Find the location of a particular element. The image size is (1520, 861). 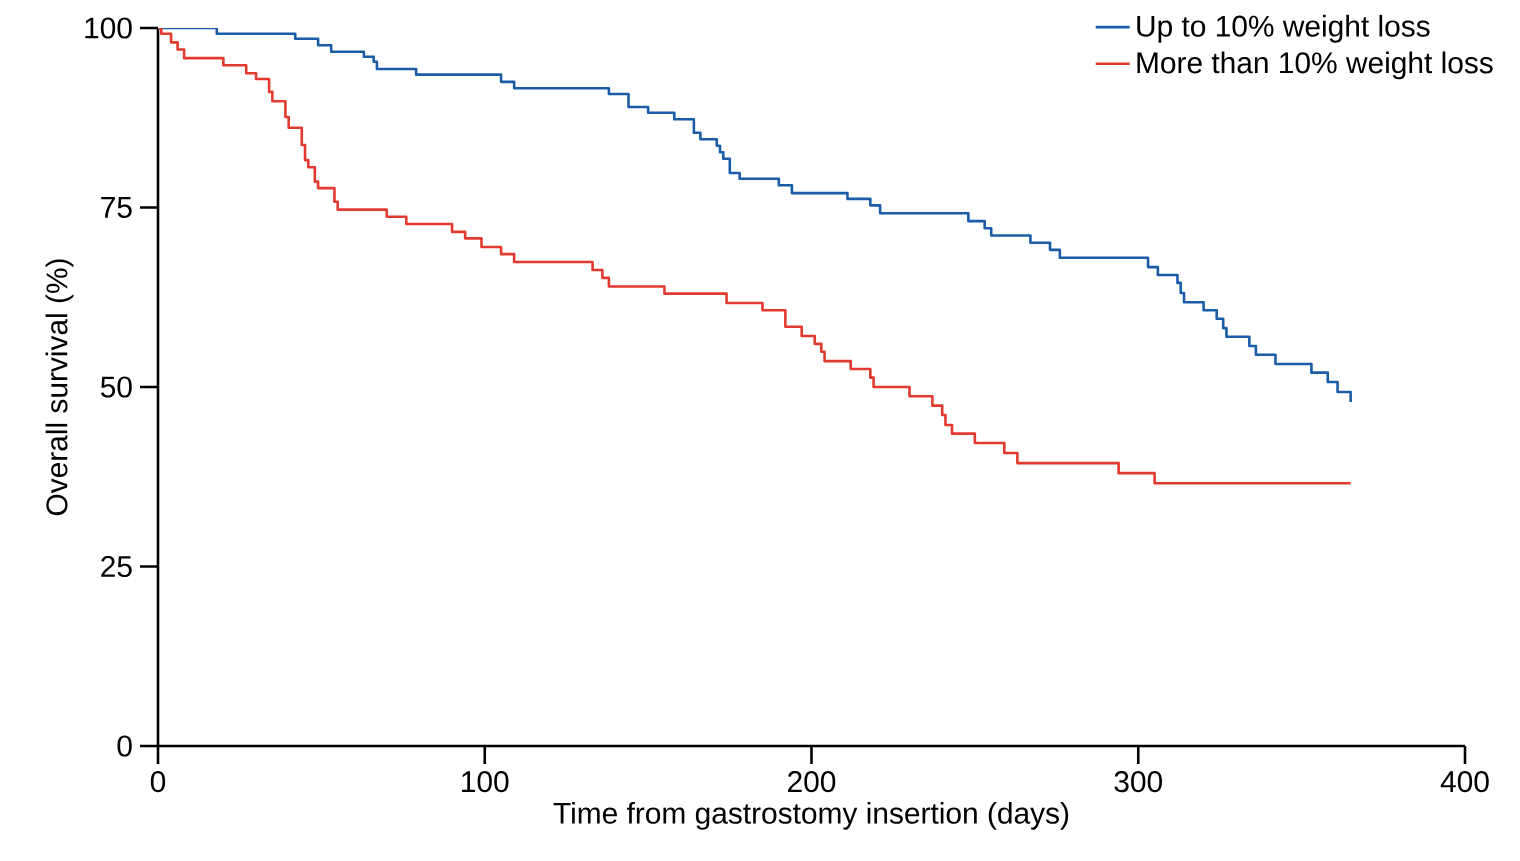

legend-label: More than 10% weight loss is located at coordinates (1315, 65).